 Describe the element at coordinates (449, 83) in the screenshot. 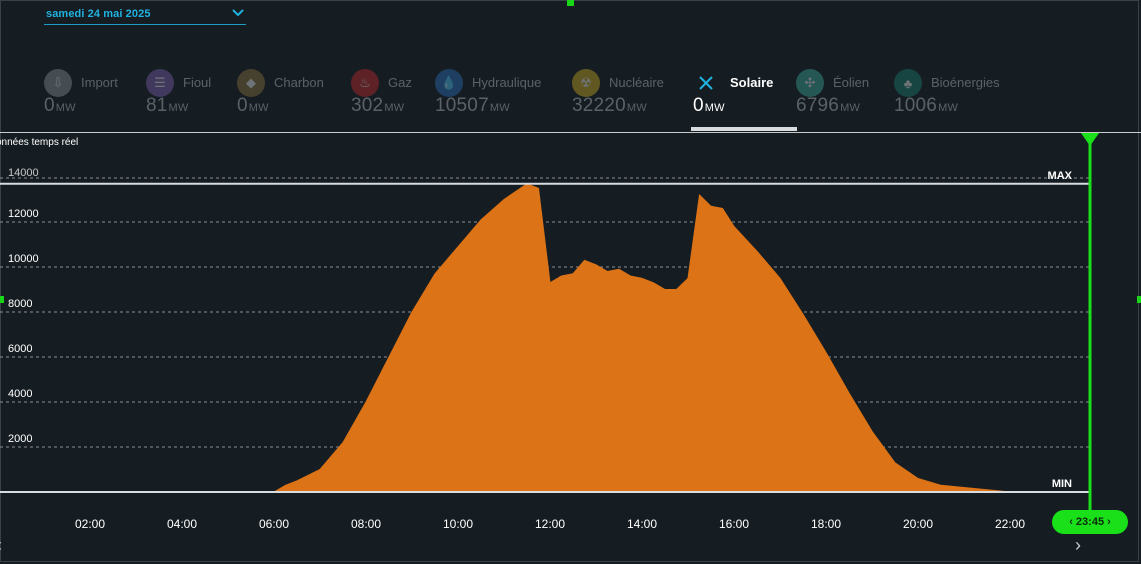

I see `water-drop-icon: 💧` at that location.